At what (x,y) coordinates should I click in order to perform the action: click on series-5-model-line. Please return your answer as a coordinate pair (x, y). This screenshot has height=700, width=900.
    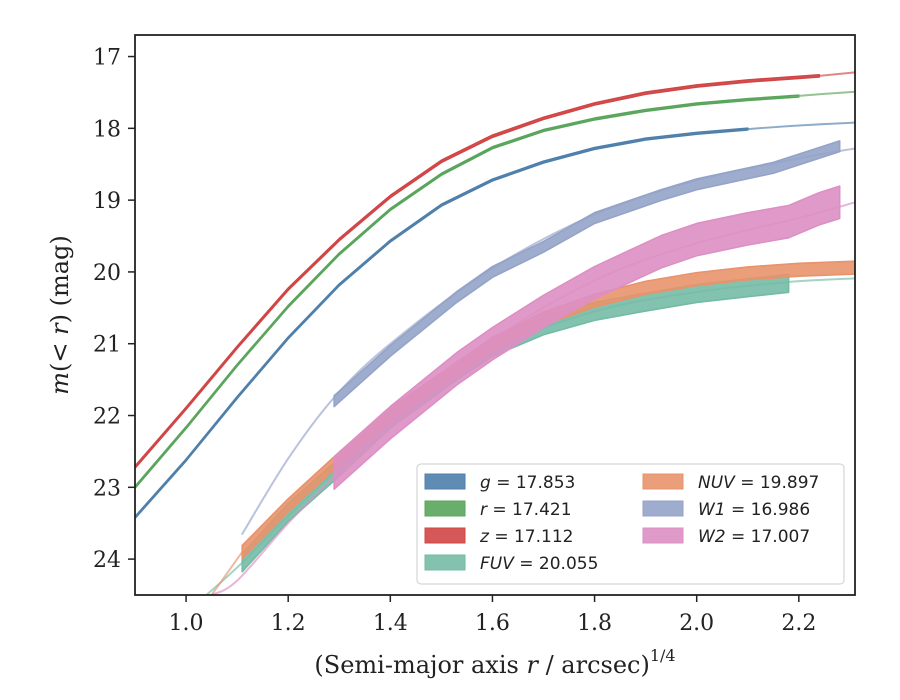
    Looking at the image, I should click on (227, 572).